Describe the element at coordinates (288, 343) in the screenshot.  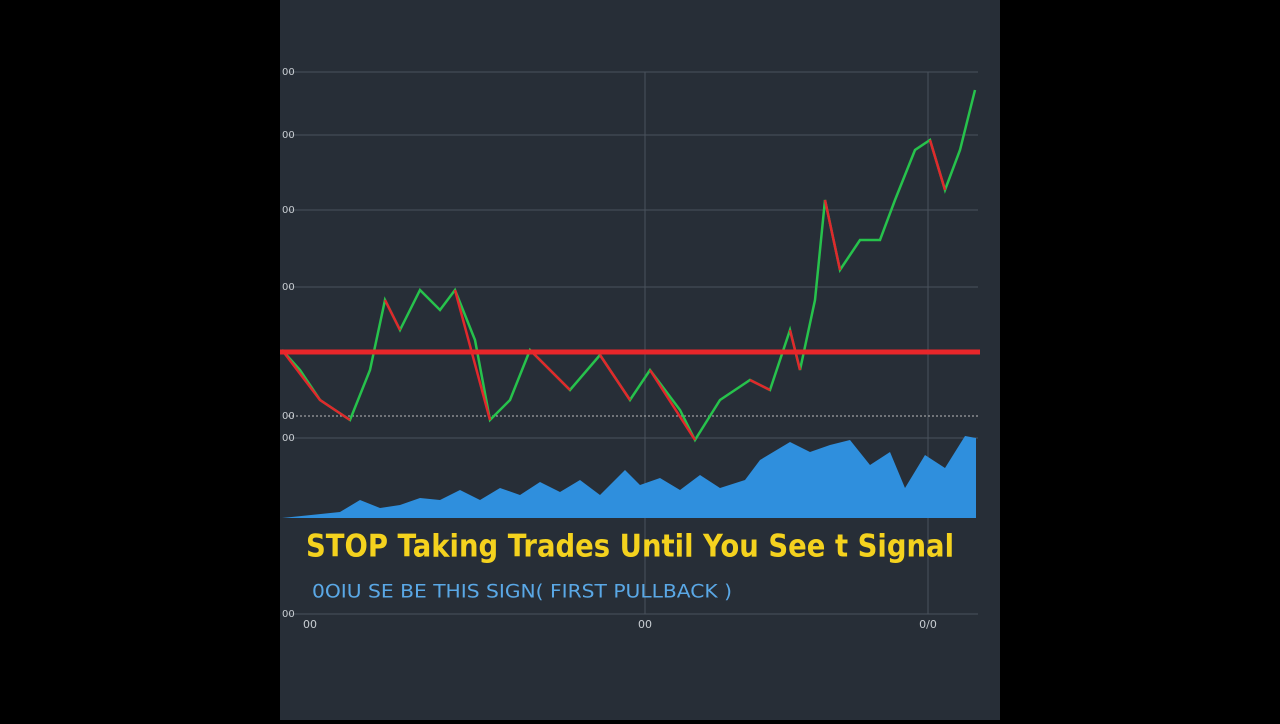
I see `y-labels: 00 00 00 00 00 00 00` at that location.